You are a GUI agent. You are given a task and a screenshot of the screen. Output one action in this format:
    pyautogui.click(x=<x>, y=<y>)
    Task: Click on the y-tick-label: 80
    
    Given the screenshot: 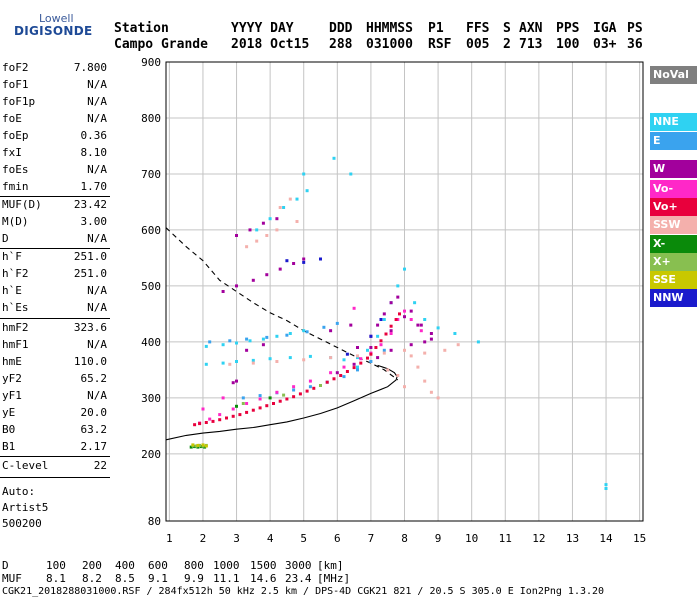 What is the action you would take?
    pyautogui.click(x=154, y=521)
    